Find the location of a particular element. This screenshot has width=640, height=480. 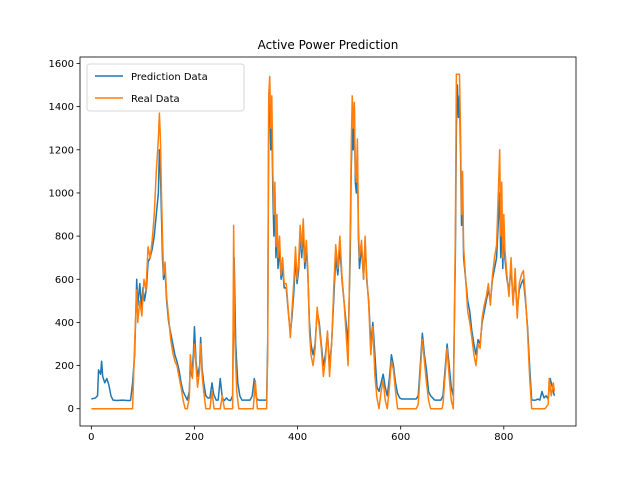

y-tick-label: 1600 is located at coordinates (61, 64).